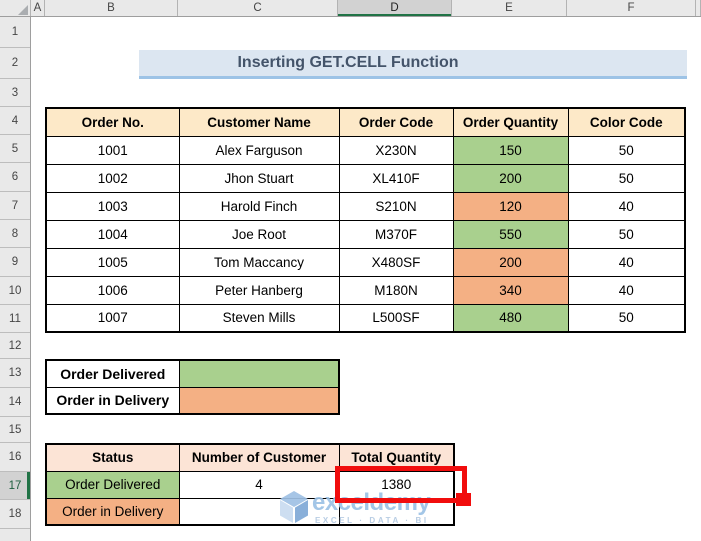  Describe the element at coordinates (112, 484) in the screenshot. I see `cell-status-delivered: Order Delivered` at that location.